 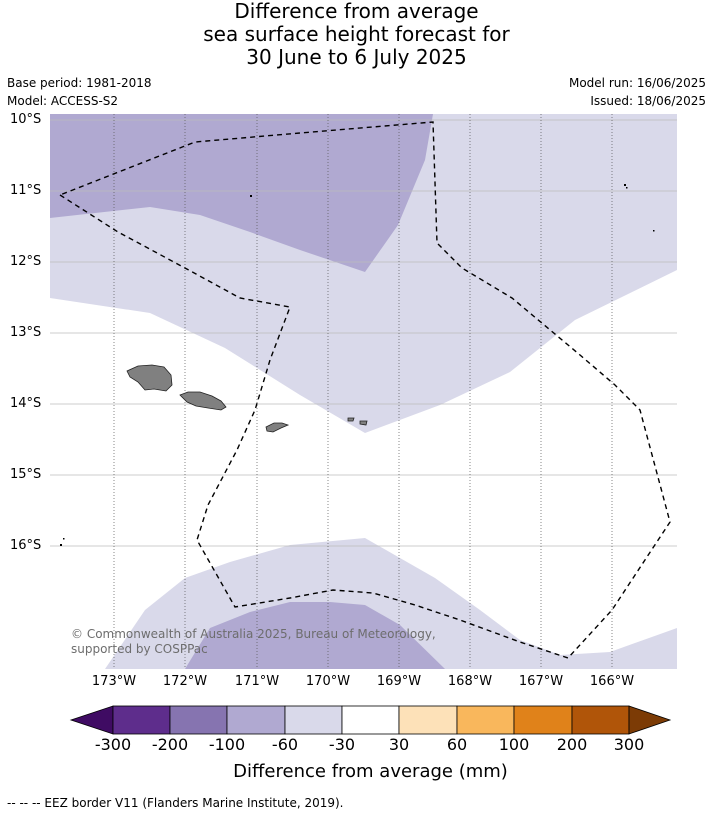 What do you see at coordinates (79, 83) in the screenshot?
I see `base-period: Base period: 1981-2018` at bounding box center [79, 83].